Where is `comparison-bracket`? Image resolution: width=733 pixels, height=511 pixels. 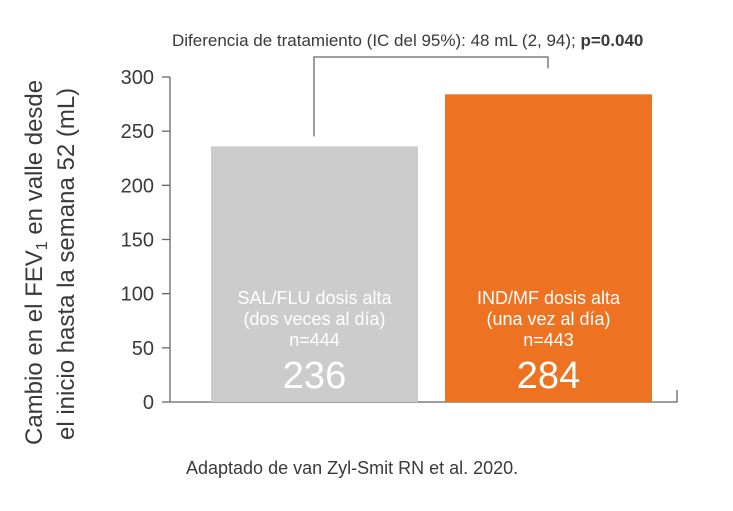
comparison-bracket is located at coordinates (431, 96).